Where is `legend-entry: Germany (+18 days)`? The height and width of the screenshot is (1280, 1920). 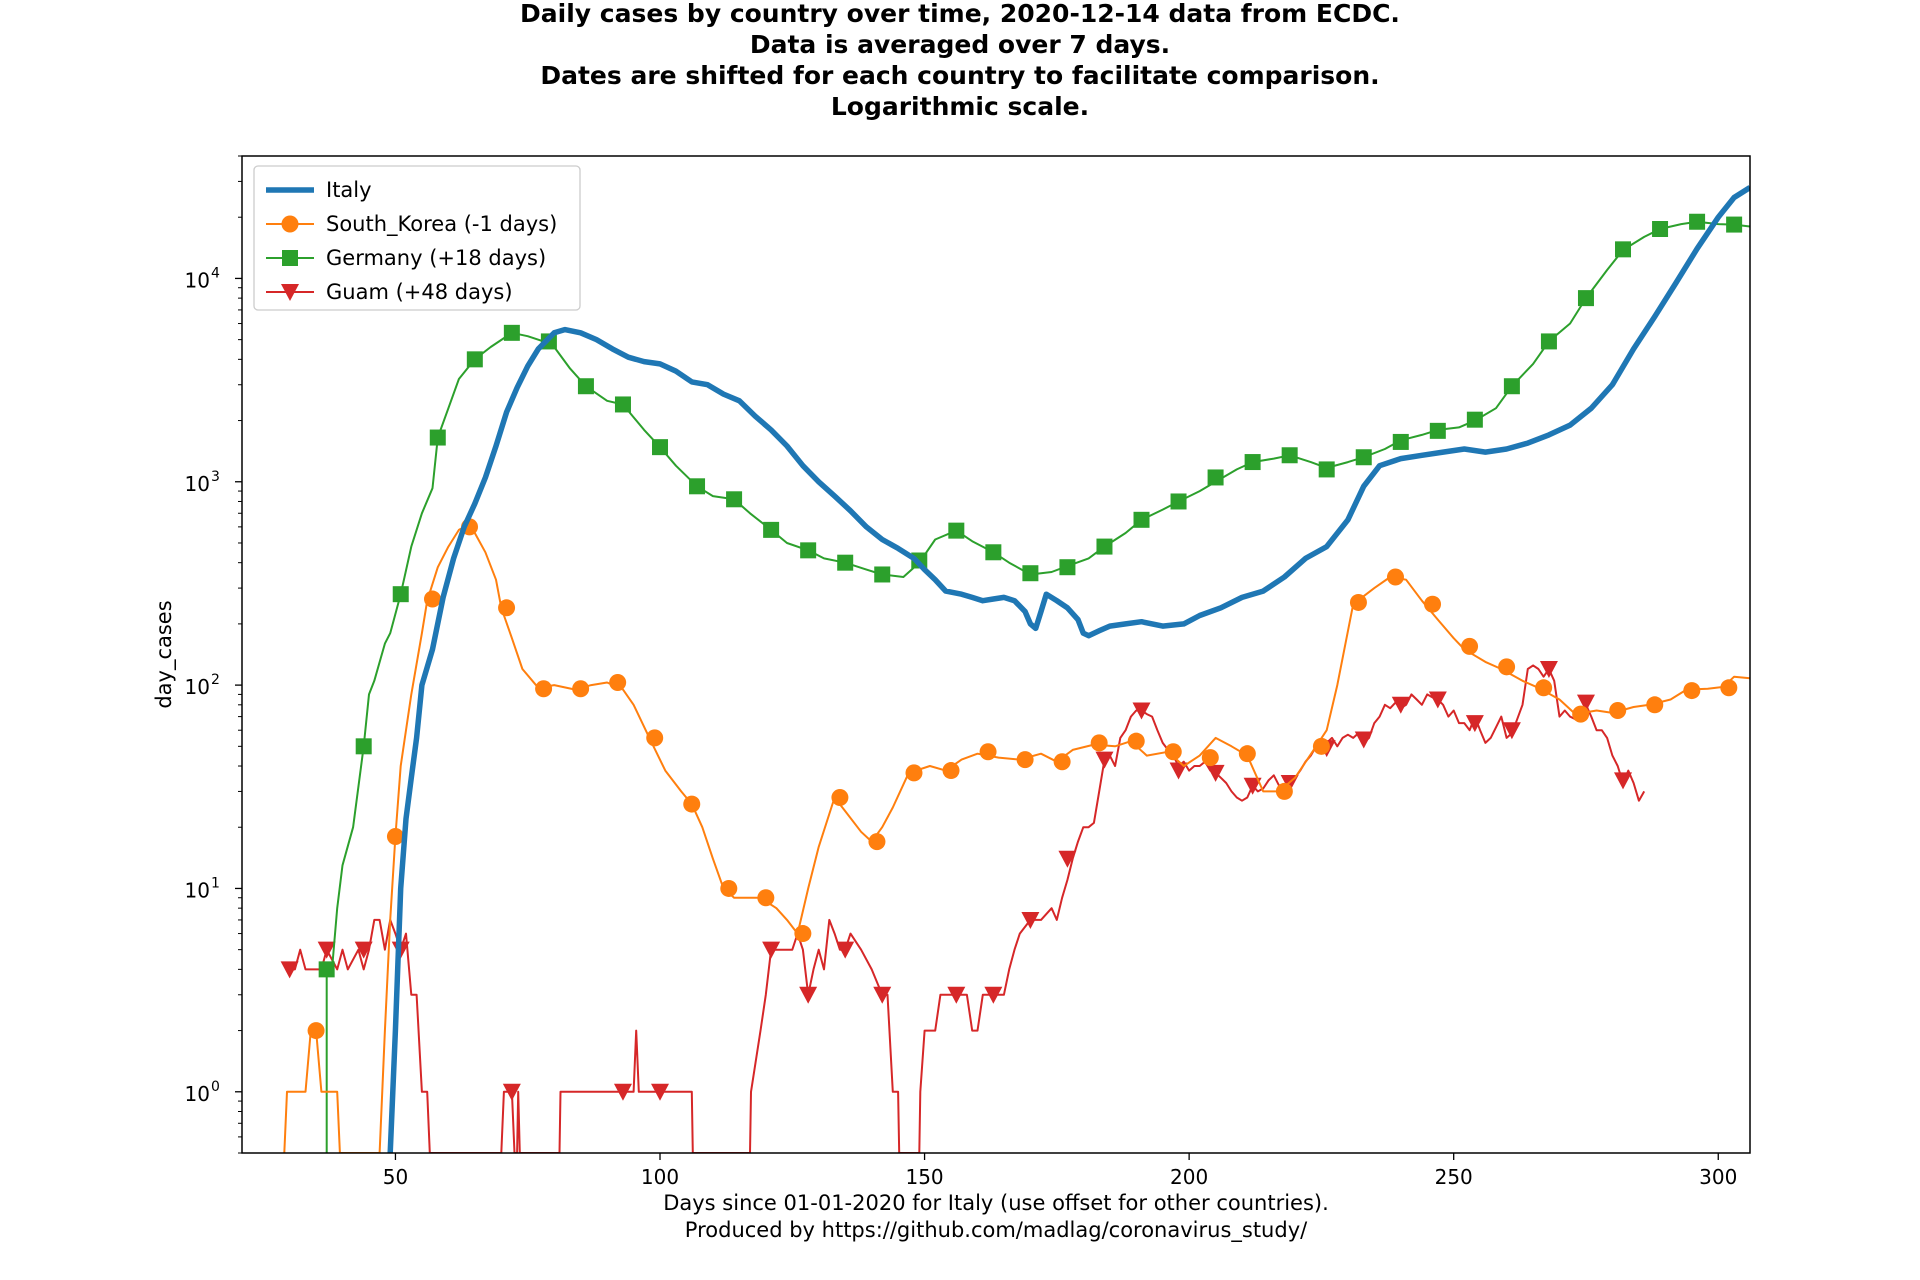
legend-entry: Germany (+18 days) is located at coordinates (406, 258).